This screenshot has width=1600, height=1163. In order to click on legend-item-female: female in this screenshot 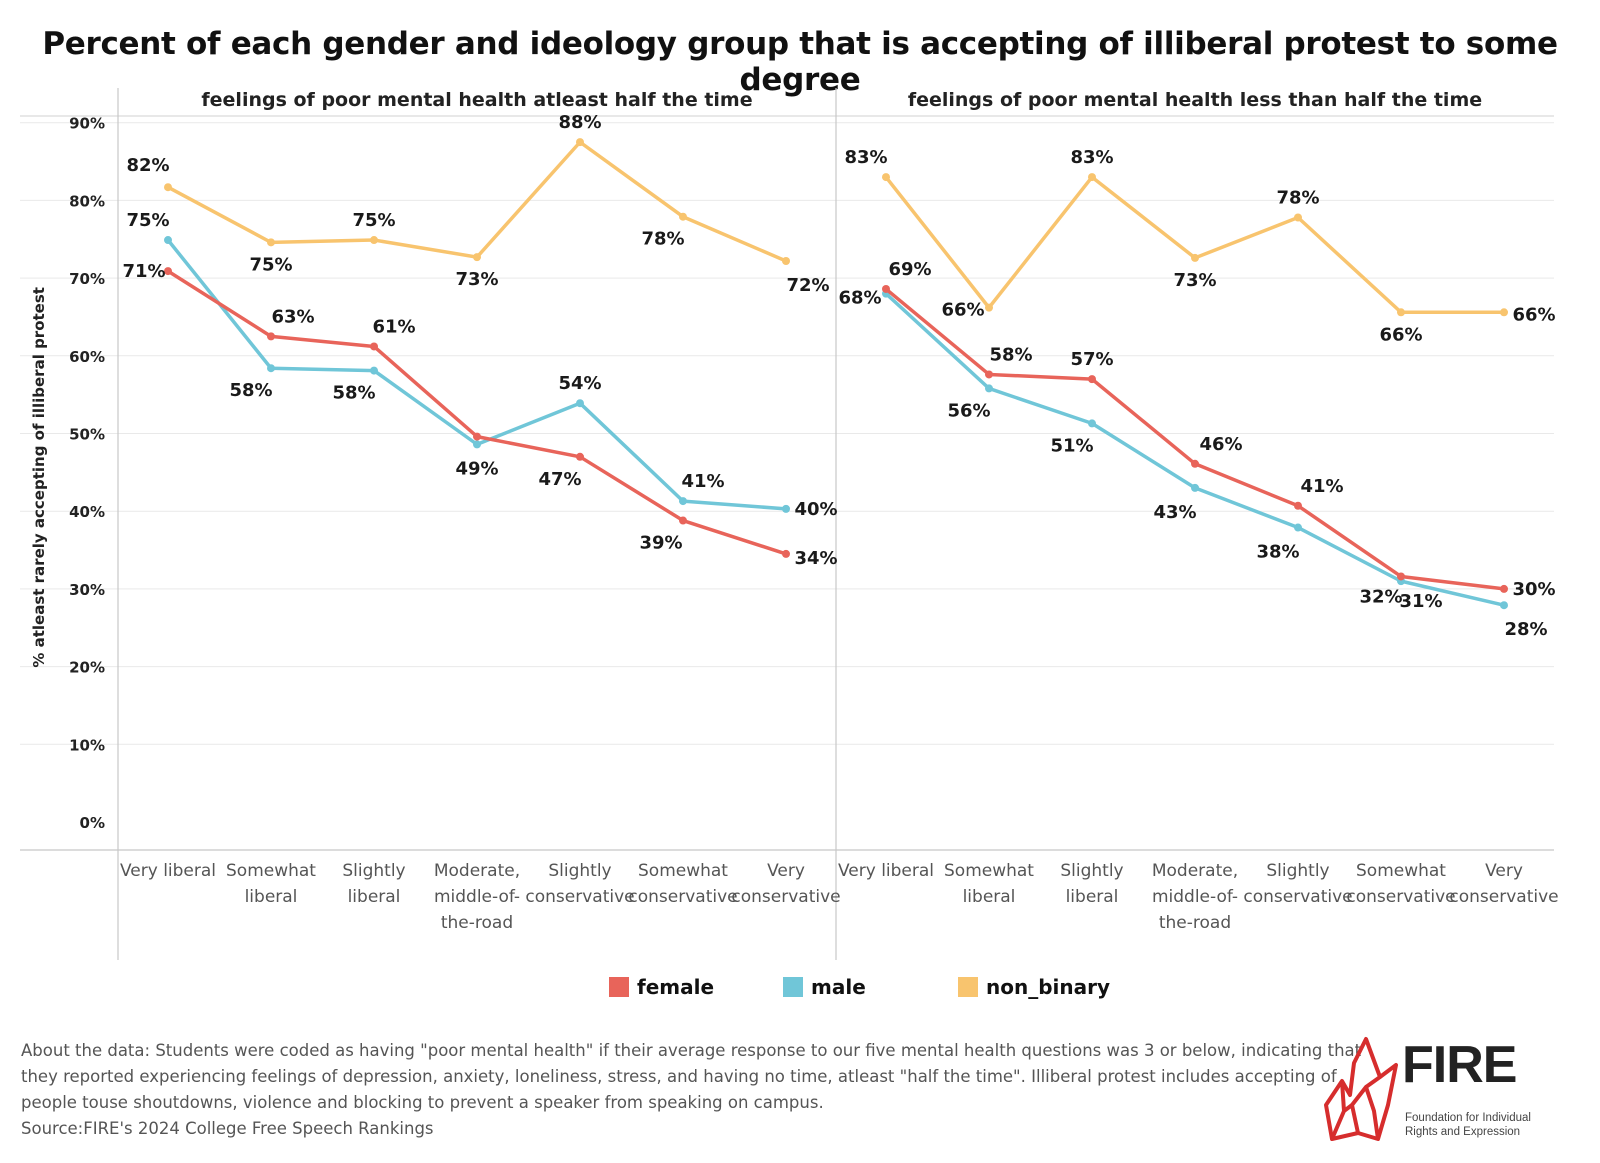, I will do `click(661, 987)`.